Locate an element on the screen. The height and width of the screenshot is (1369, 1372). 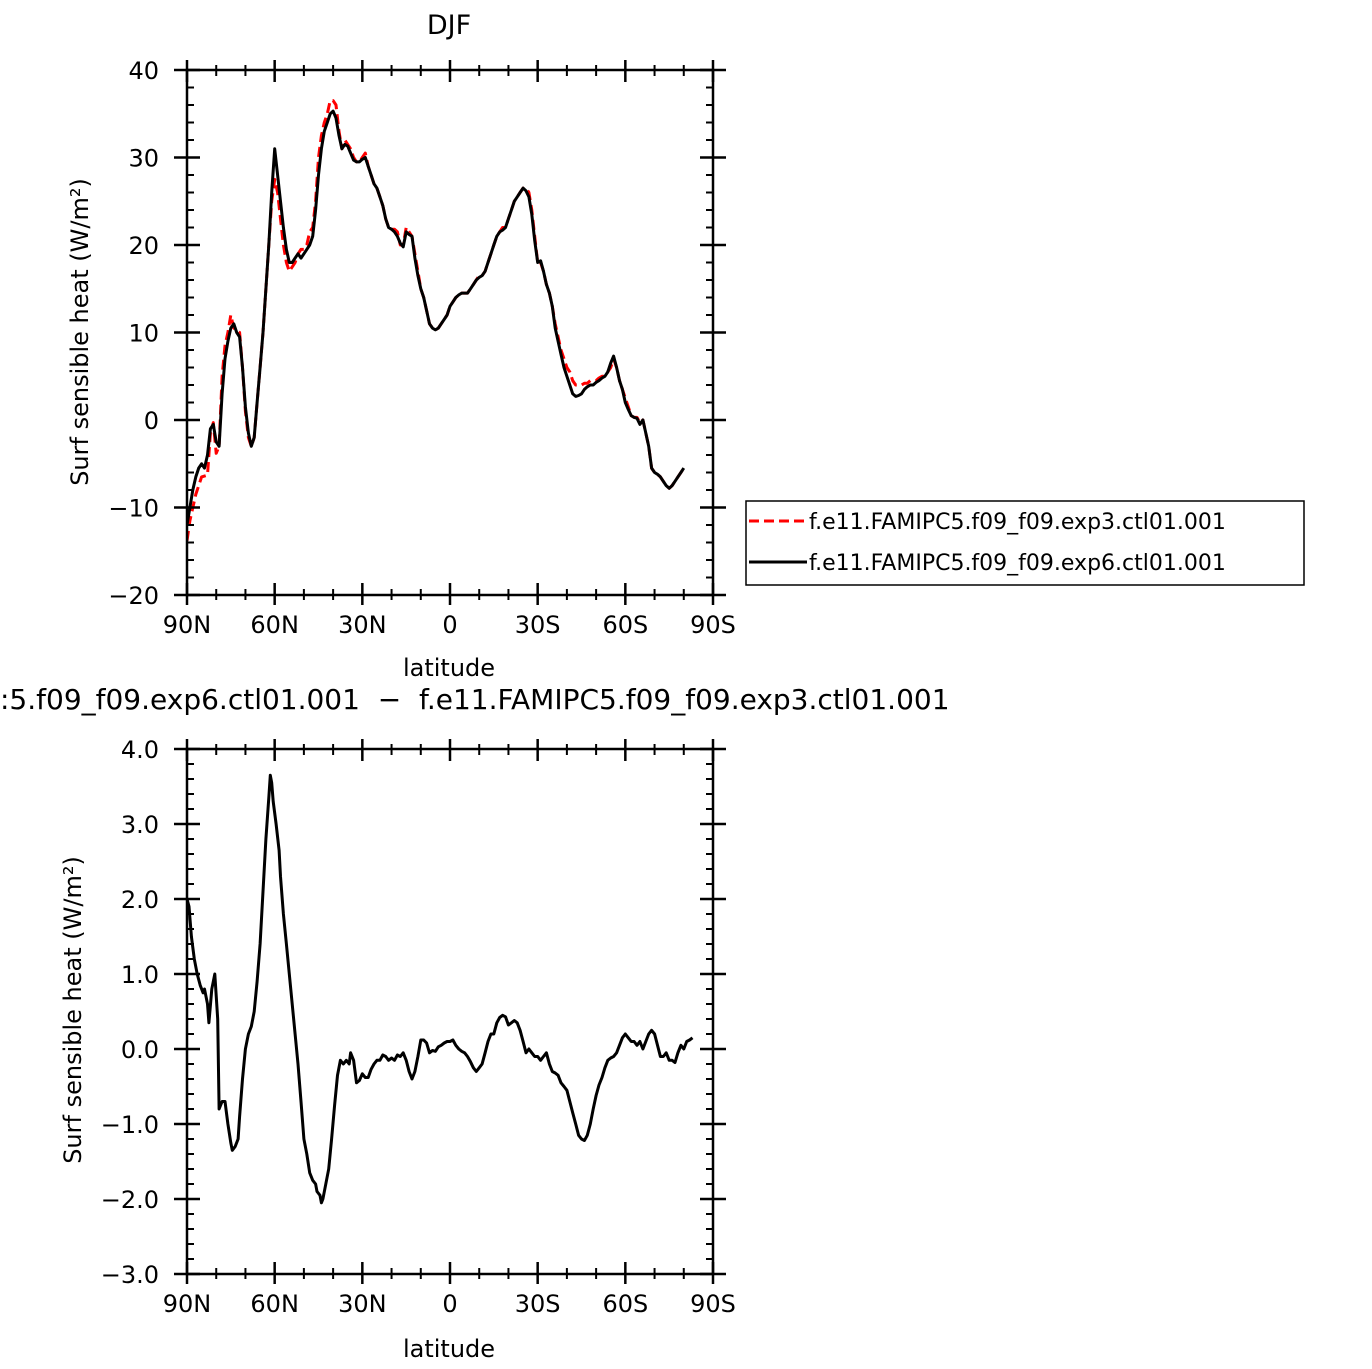
panel-bottom-plot-area is located at coordinates (450, 1011).